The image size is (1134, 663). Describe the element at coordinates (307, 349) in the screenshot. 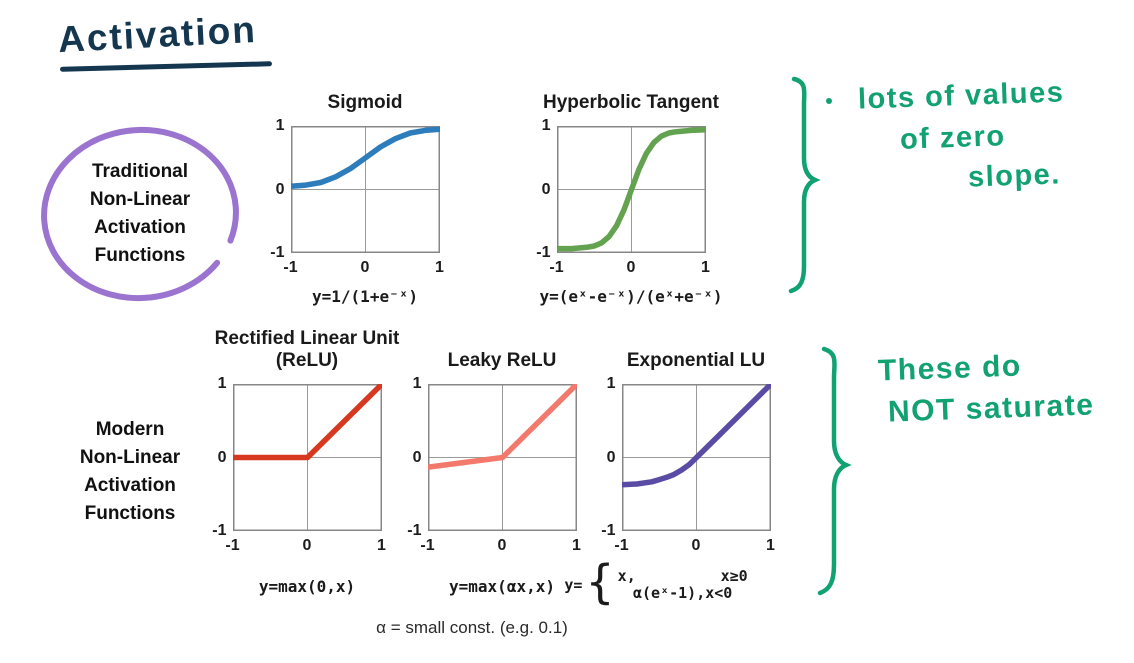

I see `relu-plot-title: Rectified Linear Unit (ReLU)` at that location.